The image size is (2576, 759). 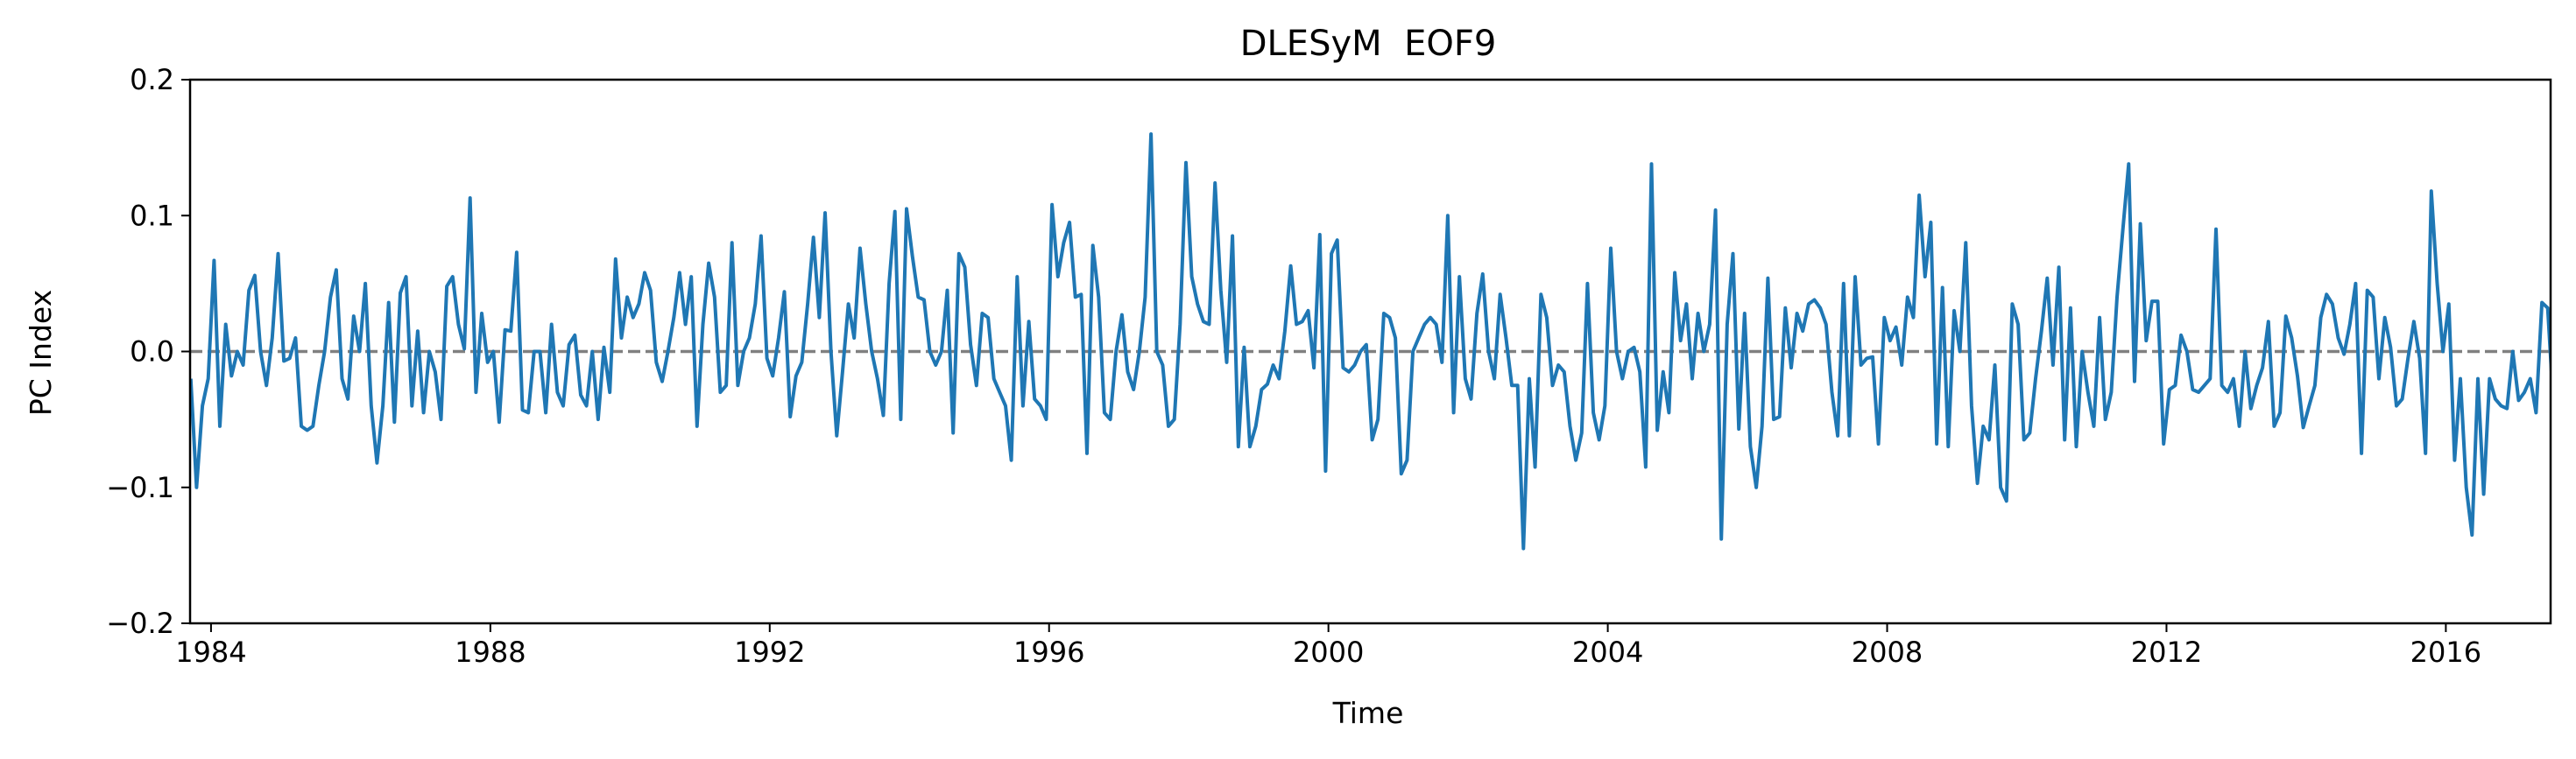 What do you see at coordinates (1607, 652) in the screenshot?
I see `x-tick-label: 2004` at bounding box center [1607, 652].